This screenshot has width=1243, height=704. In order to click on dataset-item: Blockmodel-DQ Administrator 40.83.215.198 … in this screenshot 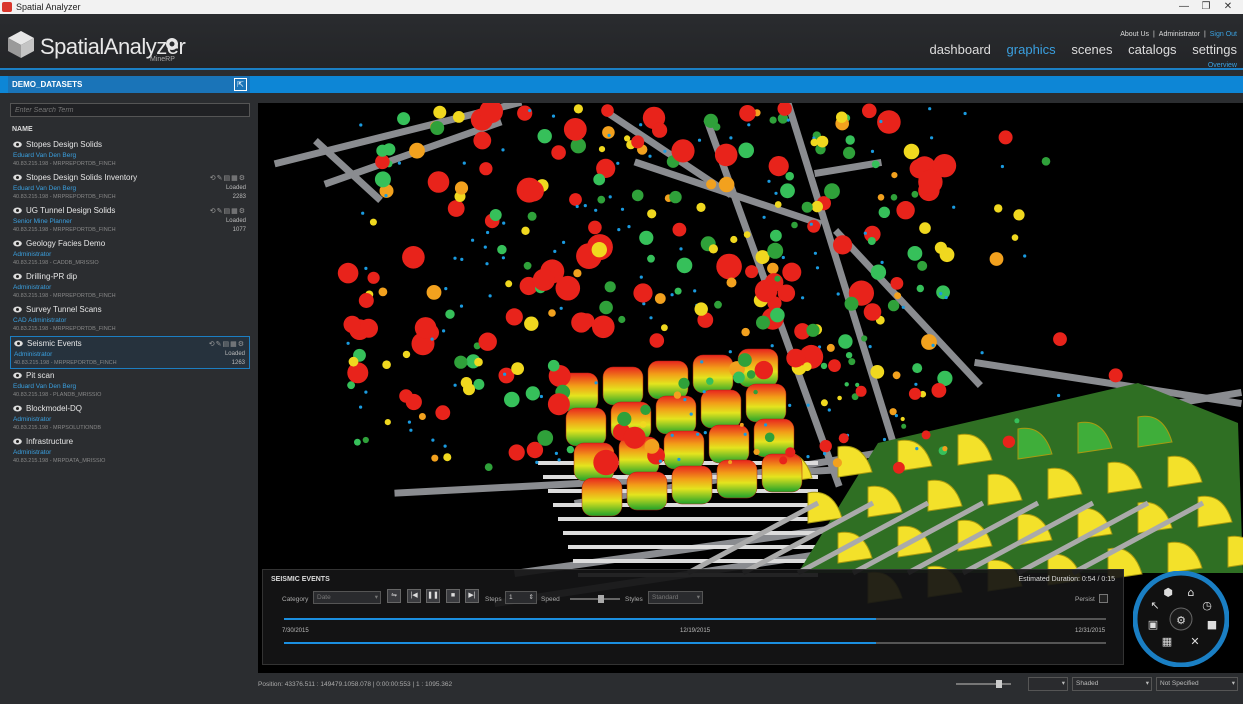, I will do `click(130, 418)`.